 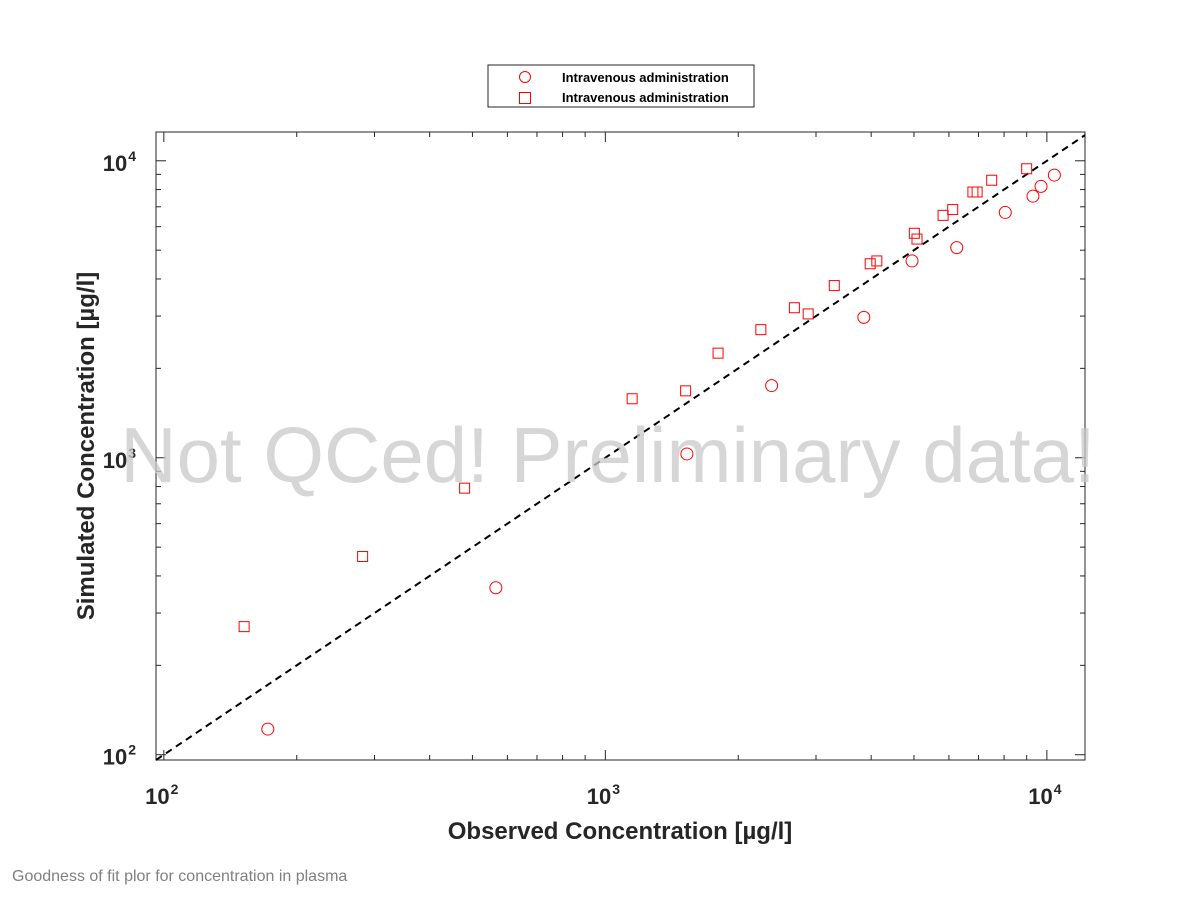 I want to click on legend-box, so click(x=621, y=86).